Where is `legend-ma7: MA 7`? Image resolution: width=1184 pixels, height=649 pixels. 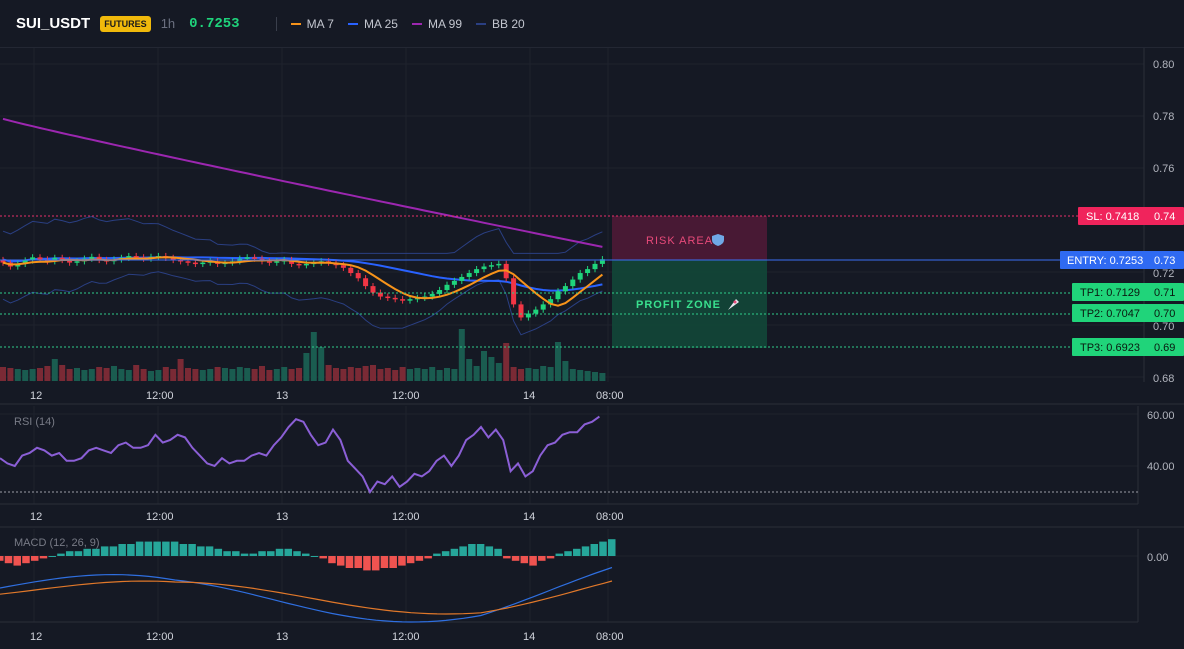 legend-ma7: MA 7 is located at coordinates (312, 24).